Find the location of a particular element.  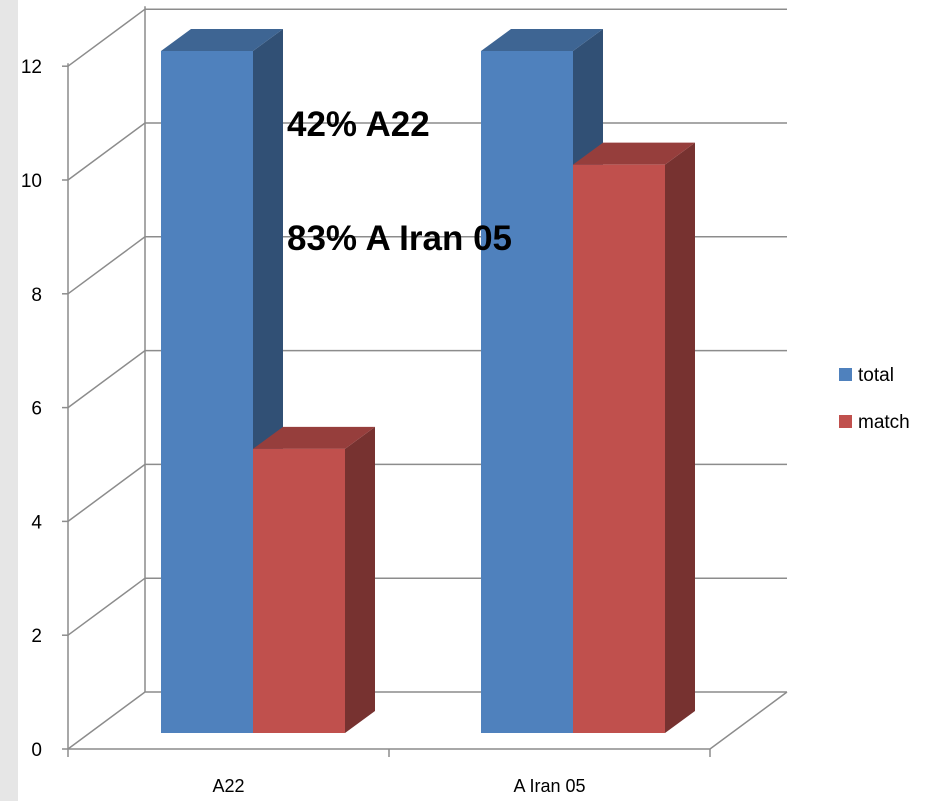

legend-swatch-match is located at coordinates (845, 421).